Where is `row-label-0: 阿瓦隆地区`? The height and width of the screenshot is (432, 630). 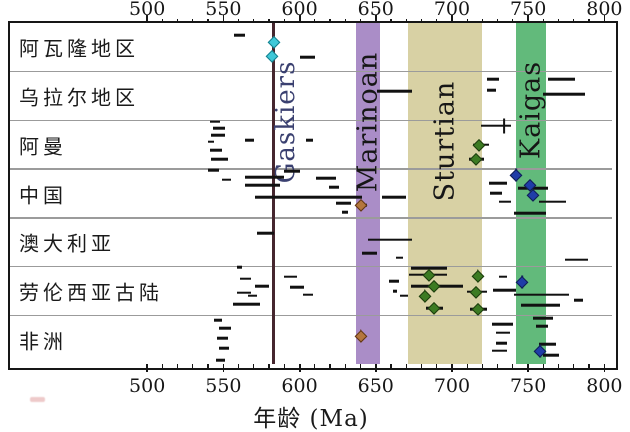
row-label-0: 阿瓦隆地区 is located at coordinates (79, 48).